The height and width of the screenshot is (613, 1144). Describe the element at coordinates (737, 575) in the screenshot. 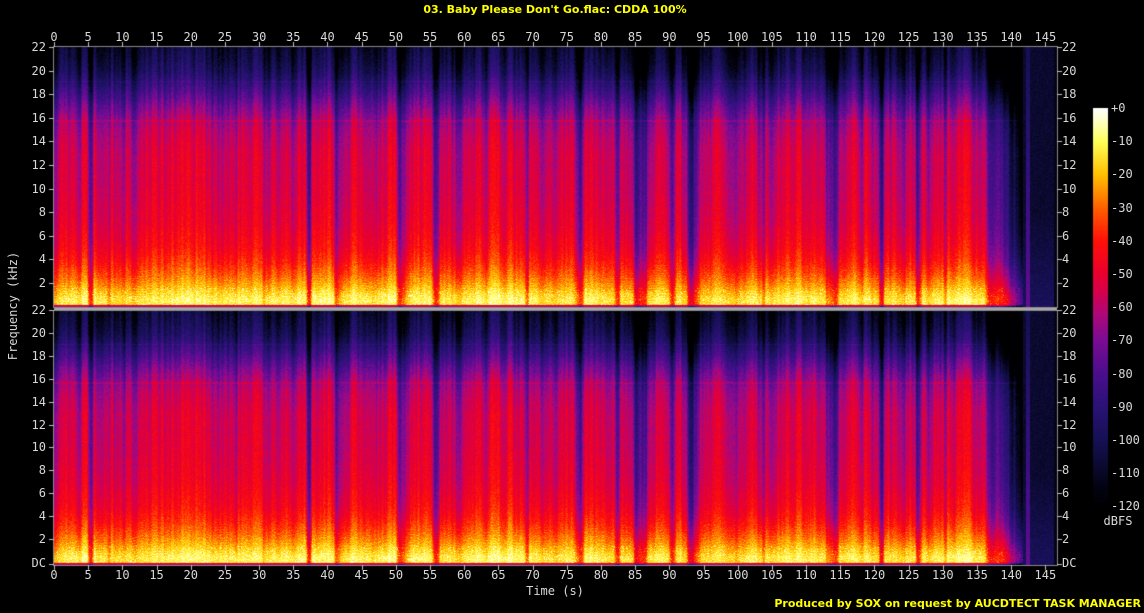

I see `time-tick-label-bottom: 100` at that location.